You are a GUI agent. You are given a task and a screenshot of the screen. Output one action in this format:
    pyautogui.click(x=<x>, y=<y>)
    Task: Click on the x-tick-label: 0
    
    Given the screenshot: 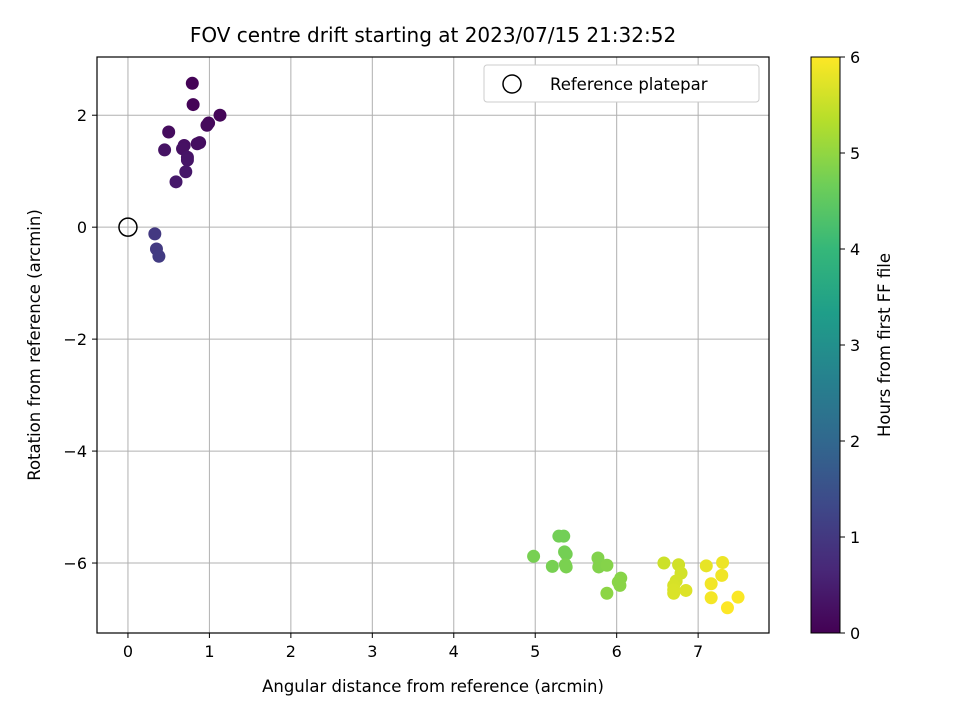 What is the action you would take?
    pyautogui.click(x=128, y=651)
    